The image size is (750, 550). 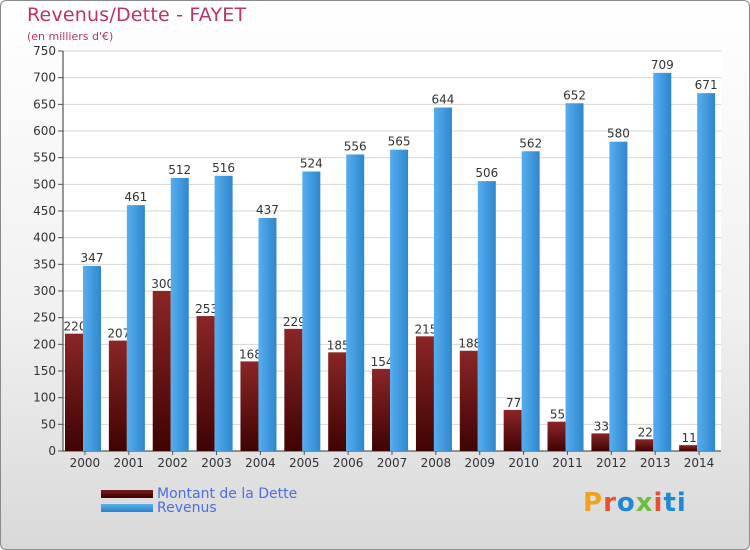 I want to click on y-tick-label: 200, so click(x=44, y=344).